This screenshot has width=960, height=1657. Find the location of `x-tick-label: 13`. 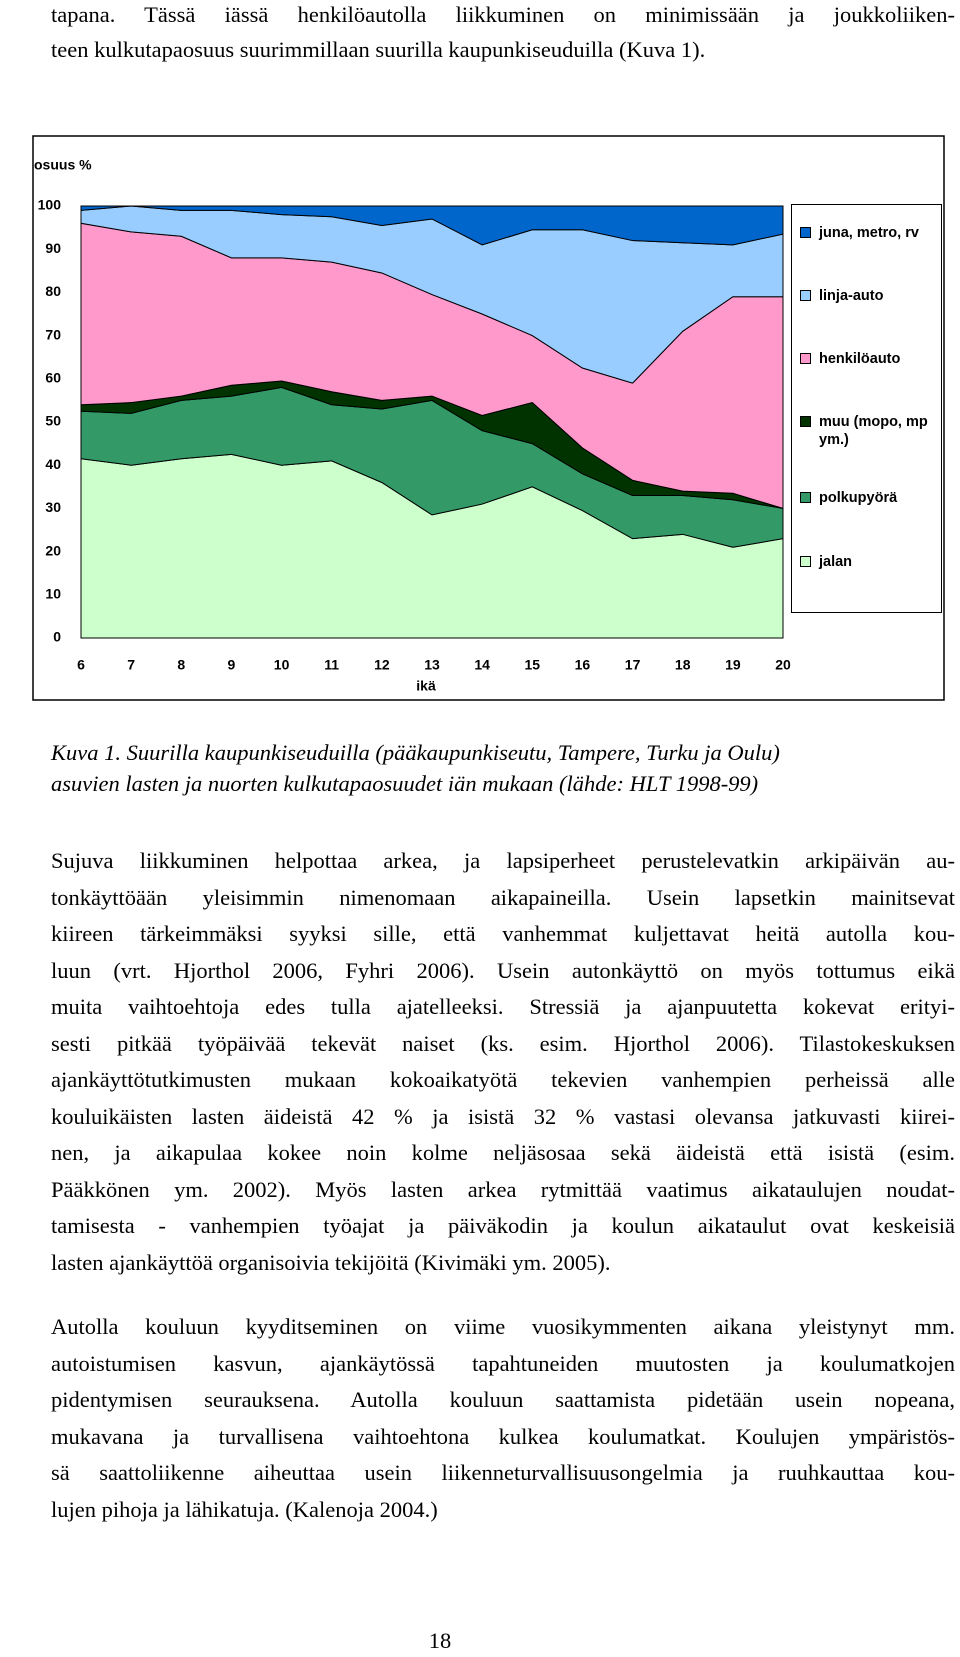

x-tick-label: 13 is located at coordinates (432, 665).